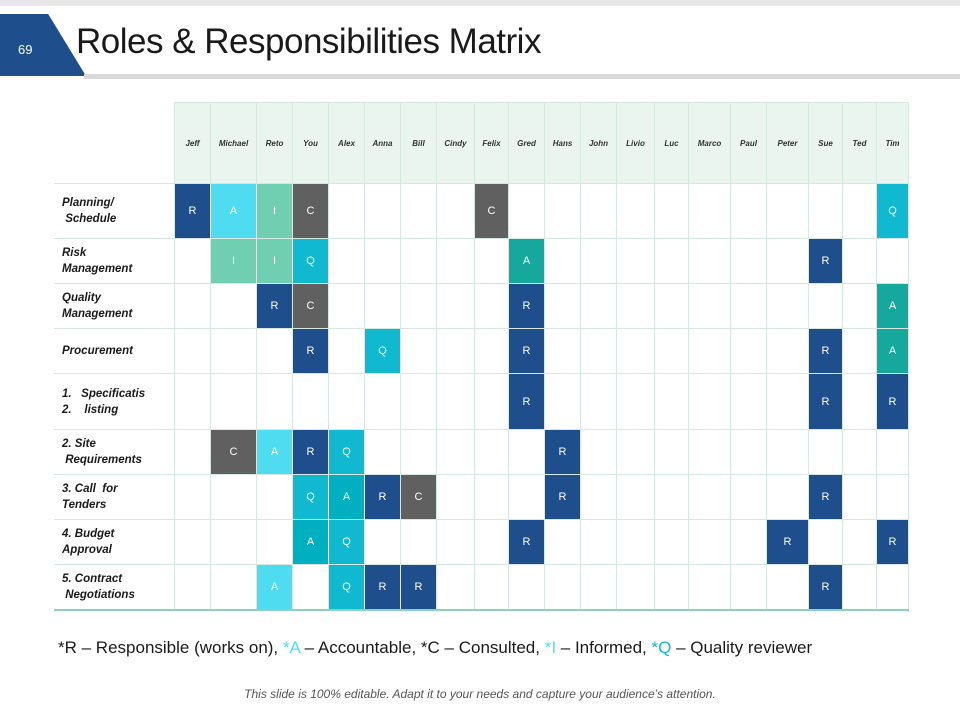  Describe the element at coordinates (25, 49) in the screenshot. I see `page-number: 69` at that location.